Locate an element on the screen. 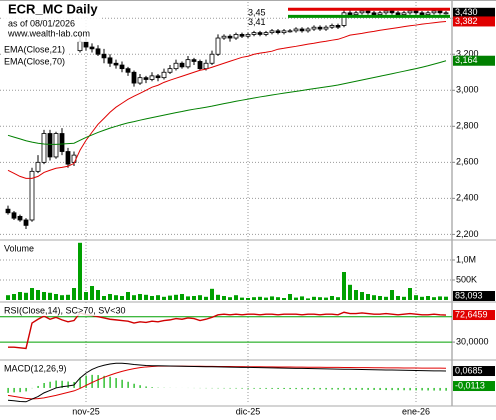  y-tick-label: 1,0M is located at coordinates (466, 259).